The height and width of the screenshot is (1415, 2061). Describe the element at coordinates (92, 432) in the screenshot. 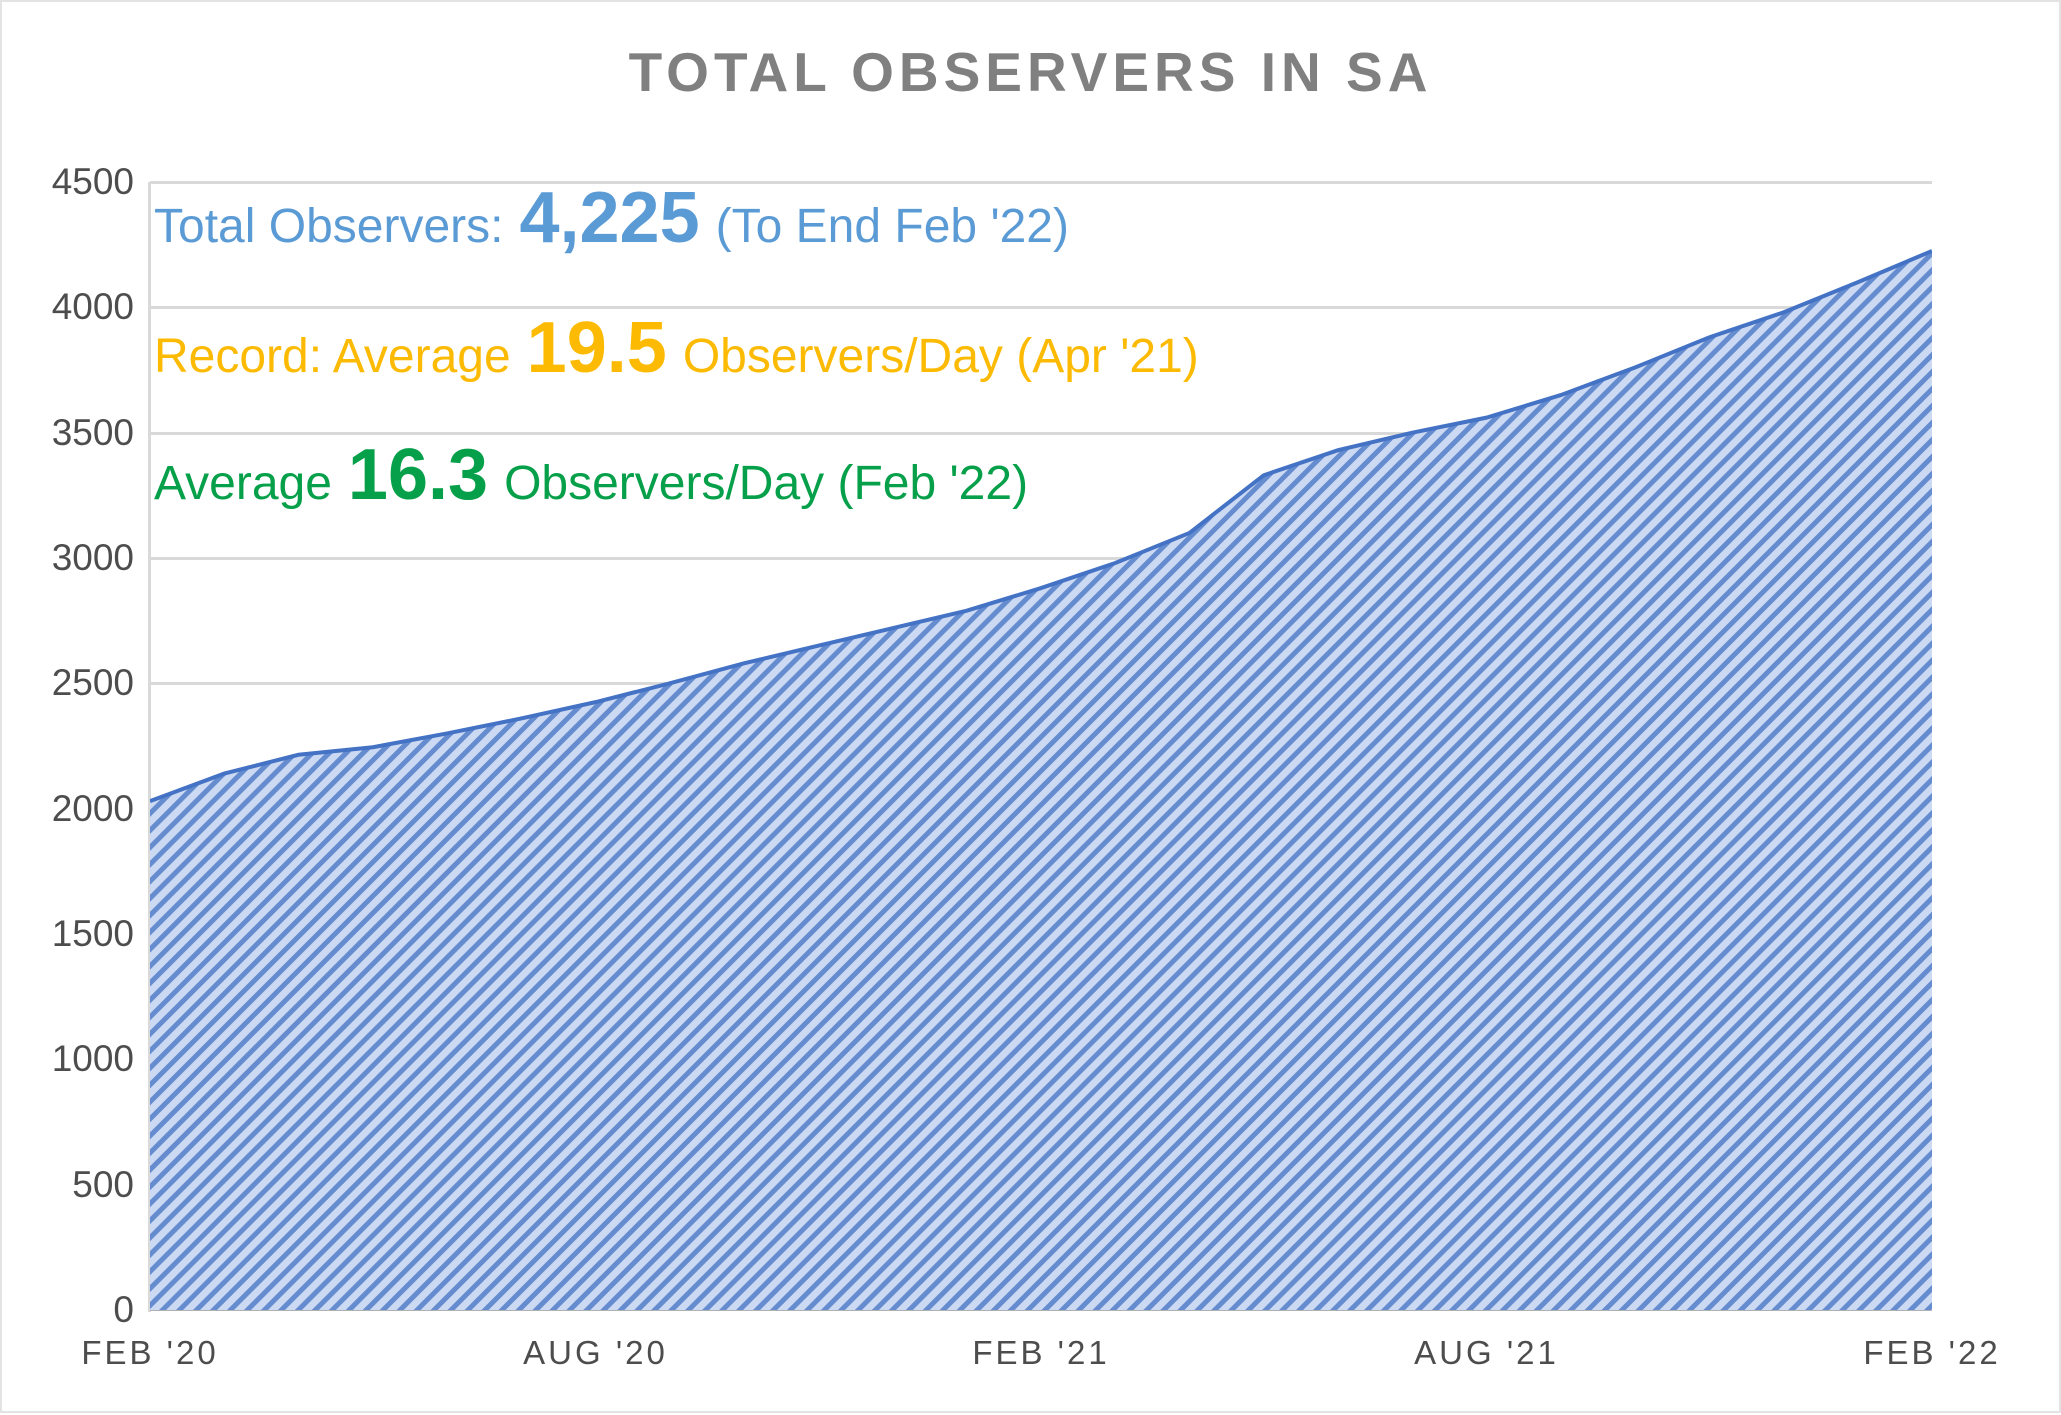

I see `y-axis-tick-label: 3500` at that location.